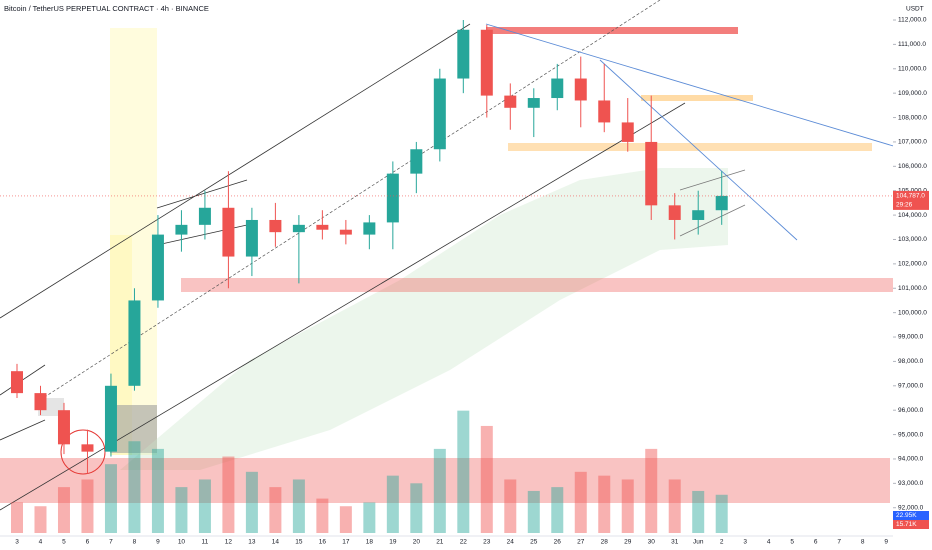 The image size is (932, 550). Describe the element at coordinates (698, 542) in the screenshot. I see `x-tick-label: Jun` at that location.